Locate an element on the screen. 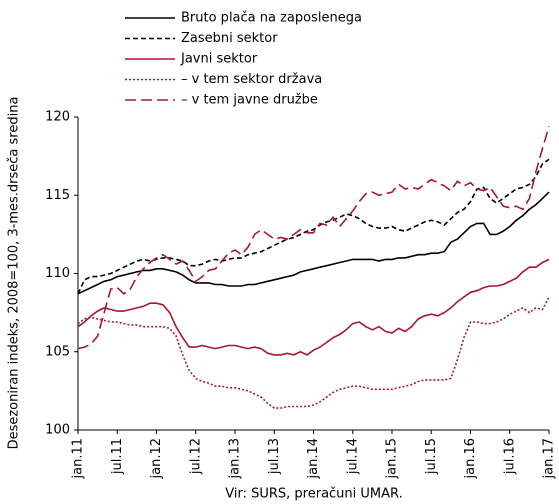  x-tick-label: jan.15 is located at coordinates (392, 459).